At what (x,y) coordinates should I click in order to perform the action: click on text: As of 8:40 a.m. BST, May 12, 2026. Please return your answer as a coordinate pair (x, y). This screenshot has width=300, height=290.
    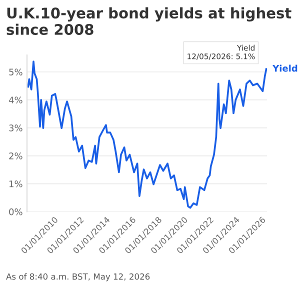
    Looking at the image, I should click on (78, 277).